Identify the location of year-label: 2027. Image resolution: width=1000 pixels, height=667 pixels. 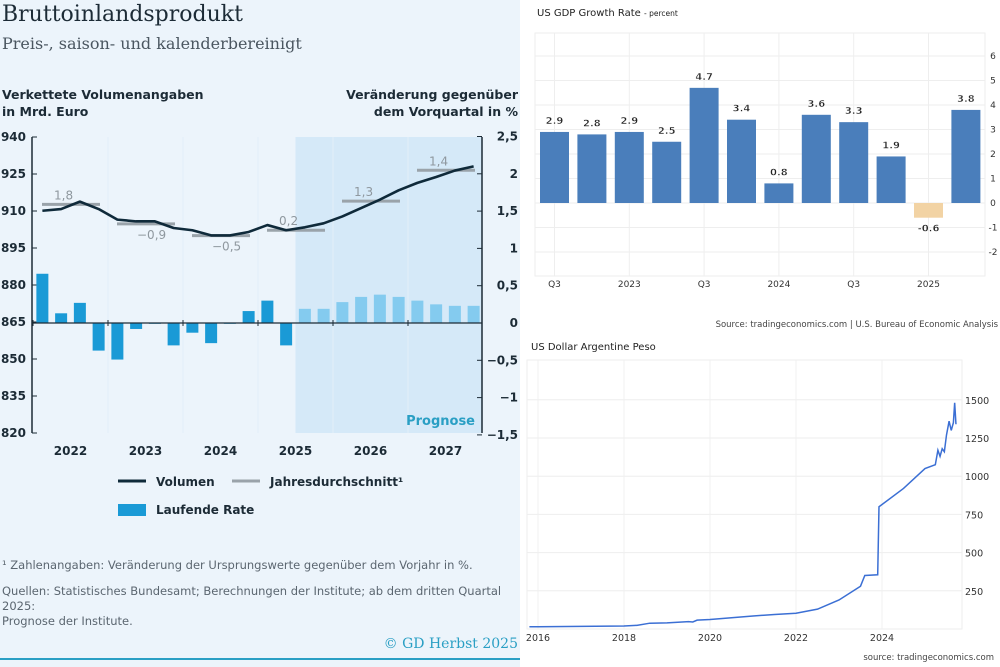
(445, 451).